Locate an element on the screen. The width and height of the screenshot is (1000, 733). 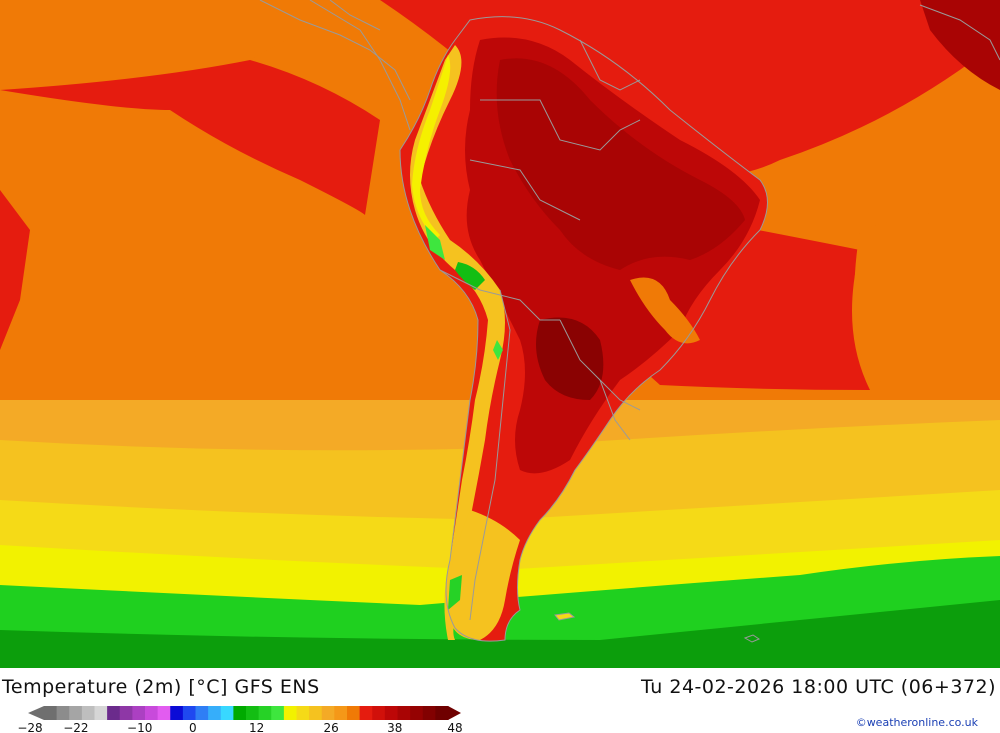
legend-tick-label: 0 is located at coordinates (193, 727).